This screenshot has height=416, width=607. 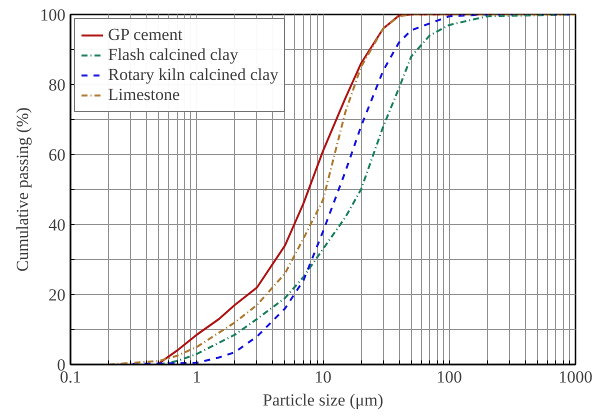 What do you see at coordinates (144, 95) in the screenshot?
I see `legend-label: Limestone` at bounding box center [144, 95].